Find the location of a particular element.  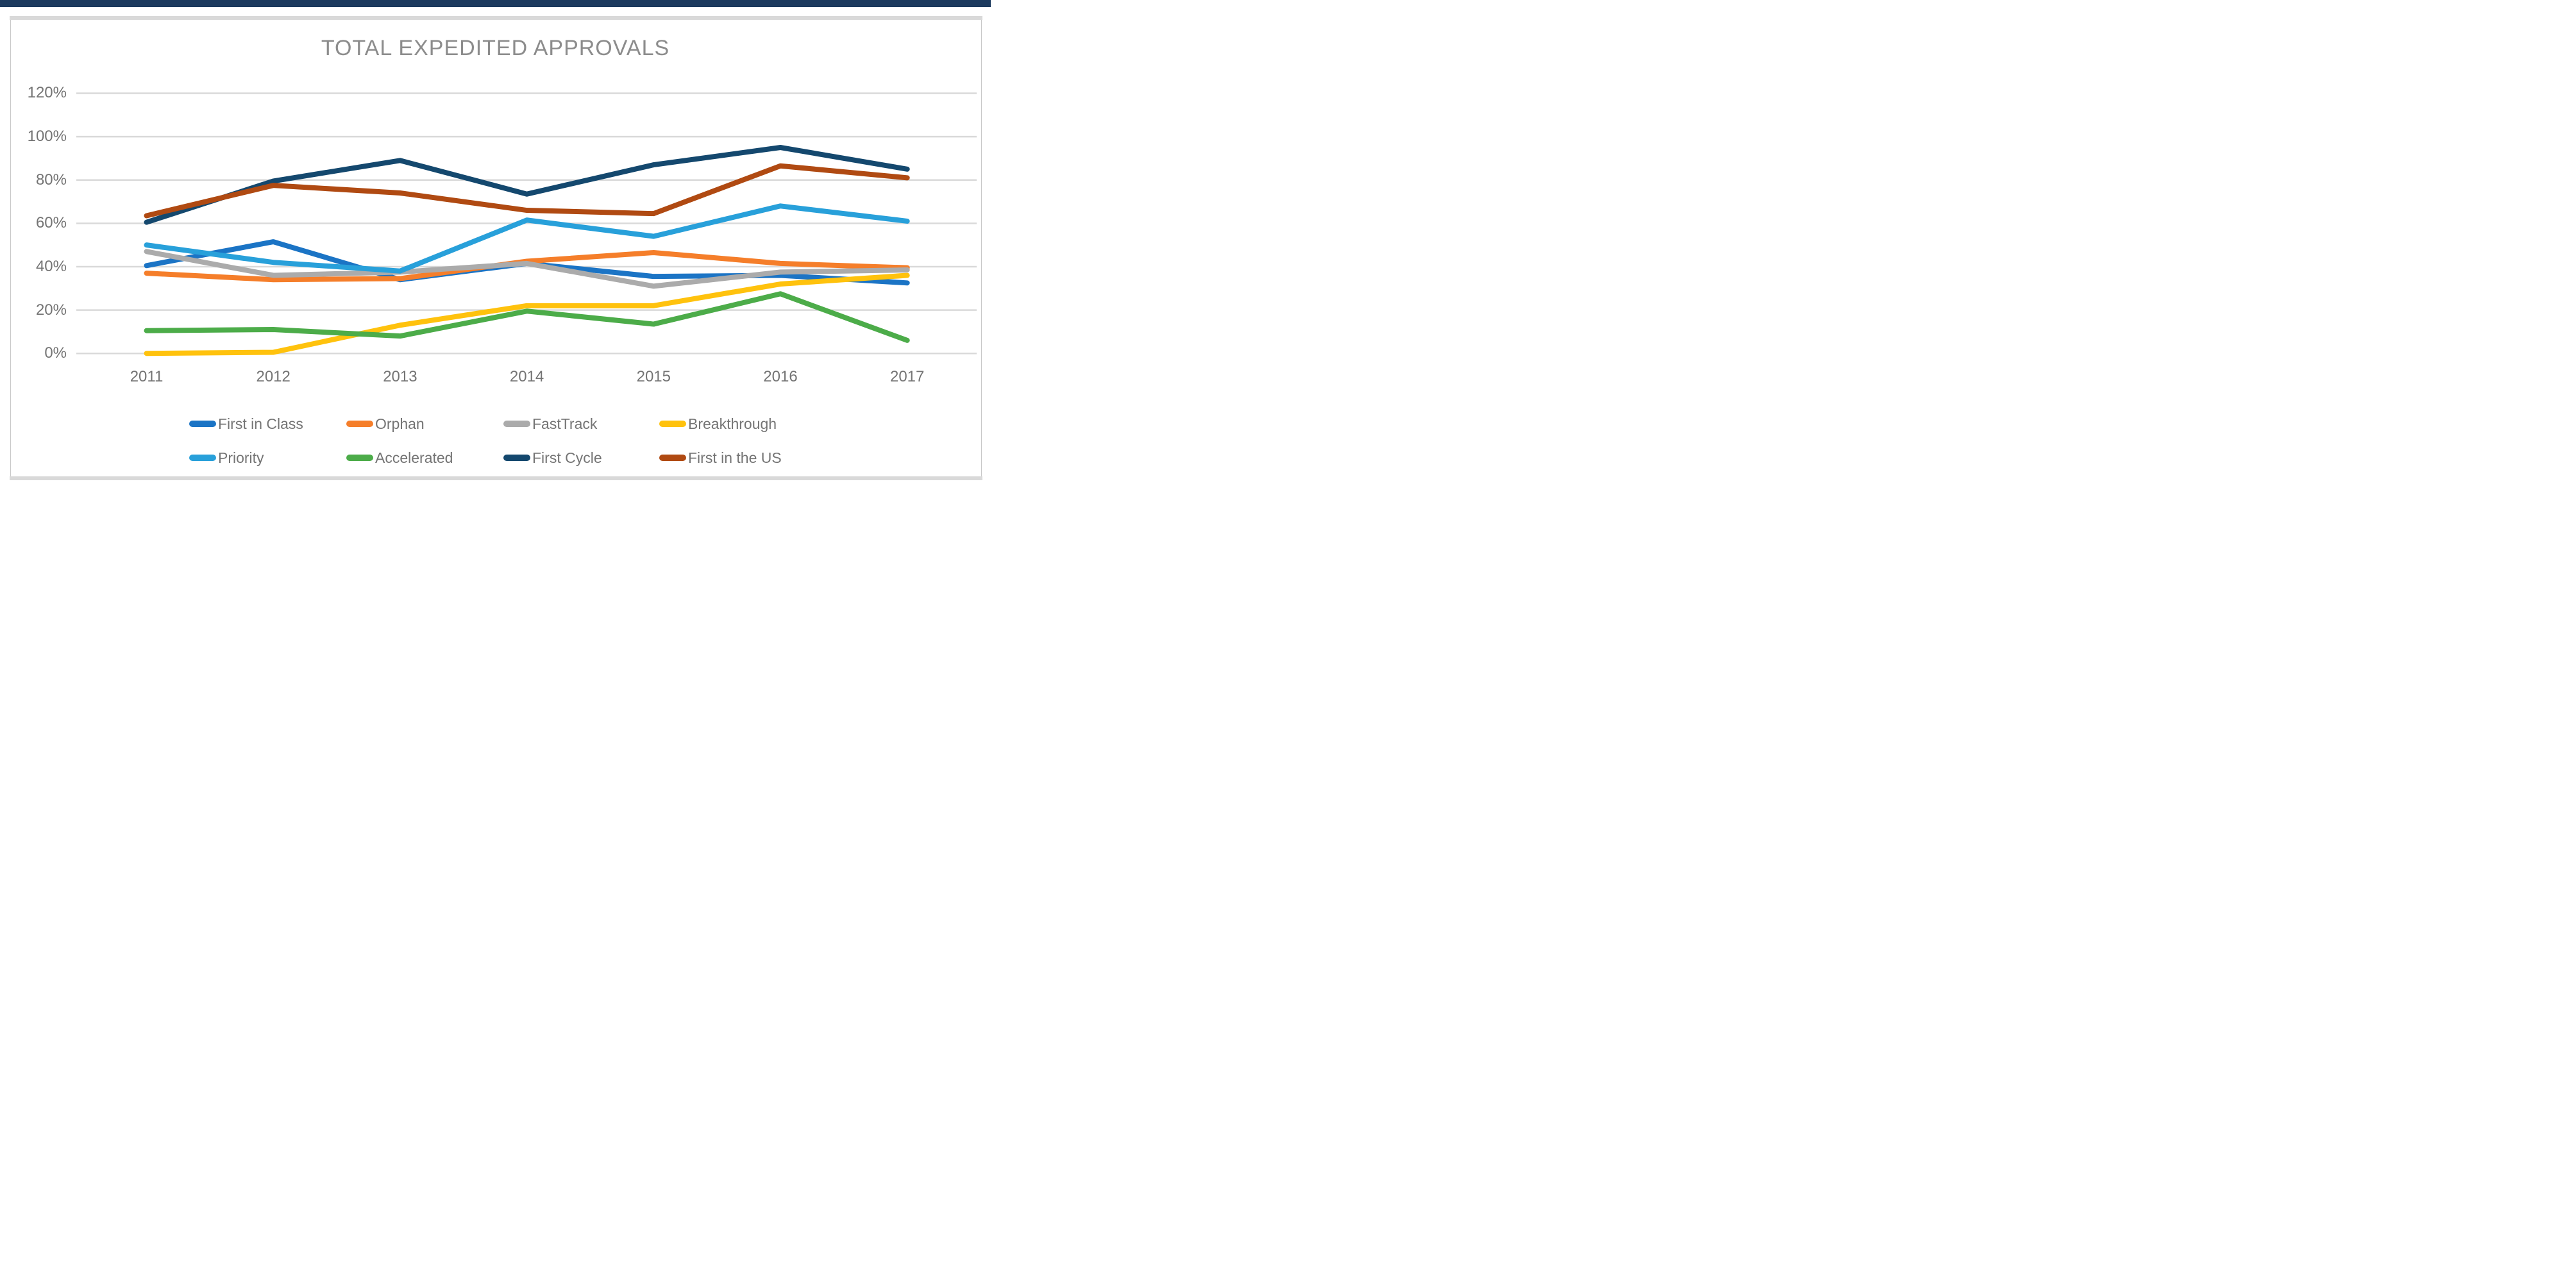

y-tick-60%: 60% is located at coordinates (51, 223).